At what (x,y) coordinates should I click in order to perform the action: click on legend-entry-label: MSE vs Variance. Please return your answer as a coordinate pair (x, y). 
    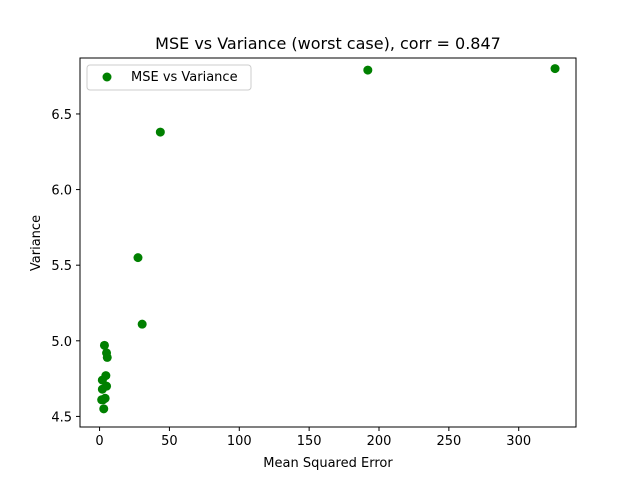
    Looking at the image, I should click on (184, 77).